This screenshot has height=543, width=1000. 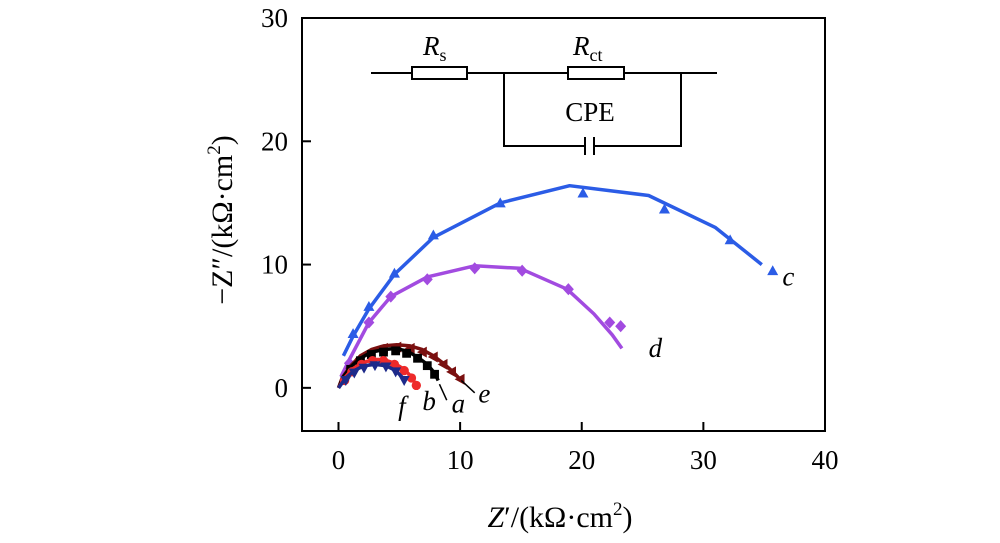 I want to click on y-tick-label: 30, so click(x=274, y=18).